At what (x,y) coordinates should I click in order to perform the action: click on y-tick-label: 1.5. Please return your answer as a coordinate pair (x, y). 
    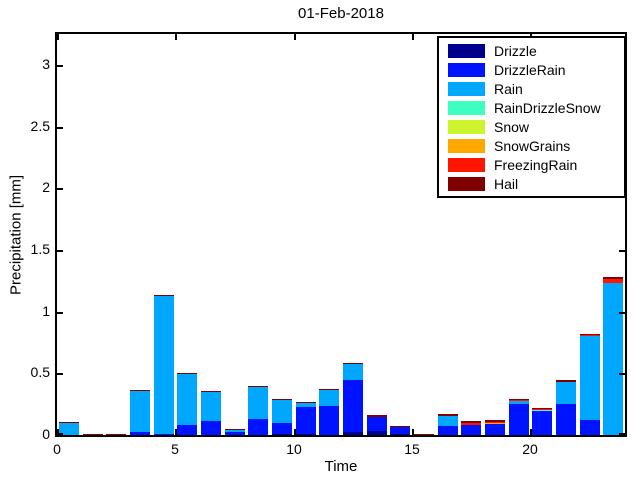
    Looking at the image, I should click on (40, 249).